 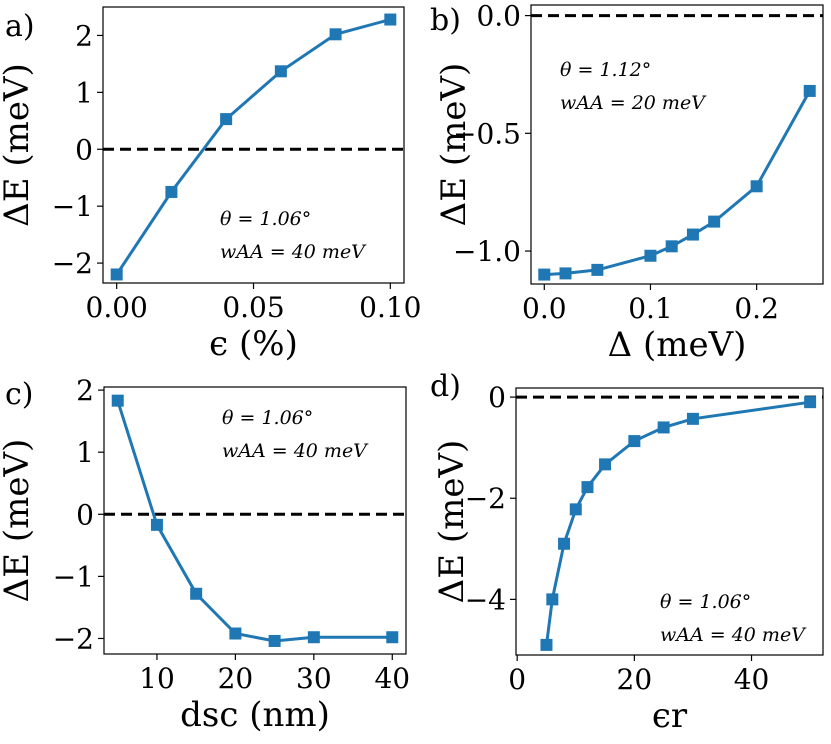 I want to click on x-tick-label: 0.0, so click(x=544, y=308).